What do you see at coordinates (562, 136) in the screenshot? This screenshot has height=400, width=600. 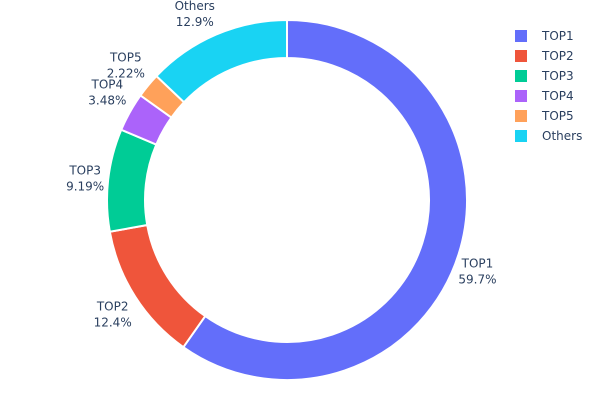 I see `legend-label: Others` at bounding box center [562, 136].